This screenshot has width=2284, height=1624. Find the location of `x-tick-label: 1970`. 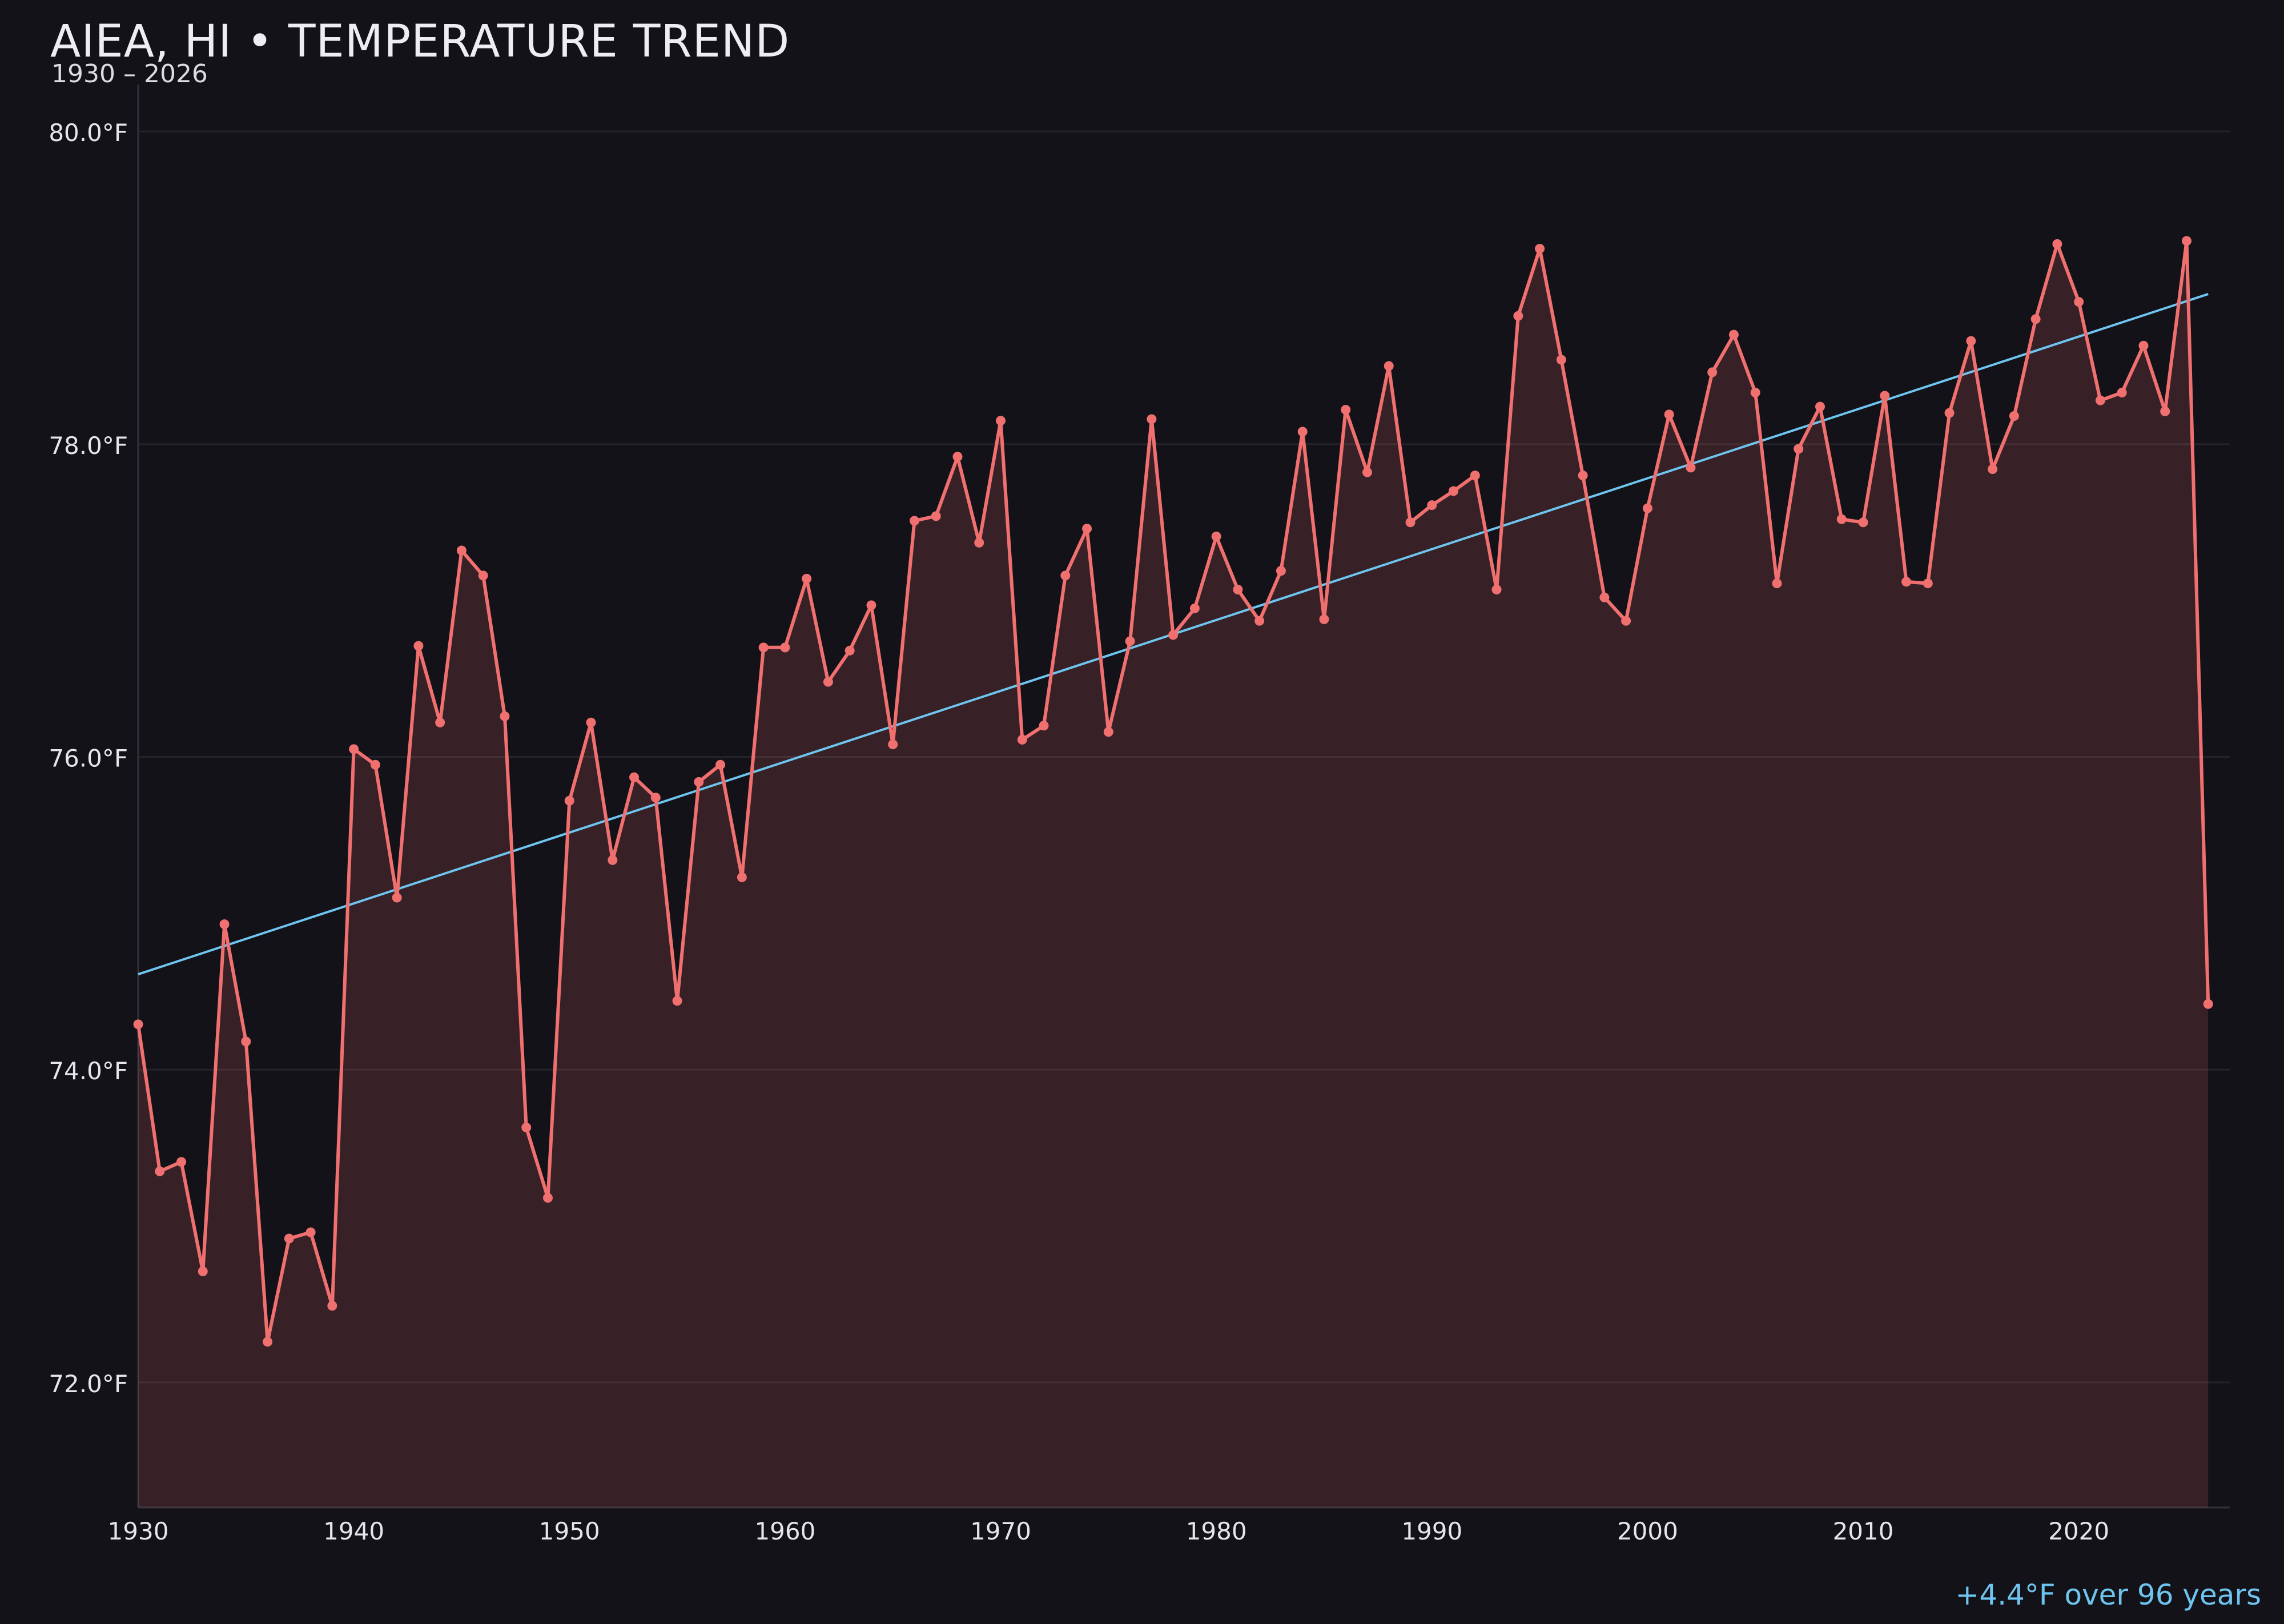

x-tick-label: 1970 is located at coordinates (1000, 1531).